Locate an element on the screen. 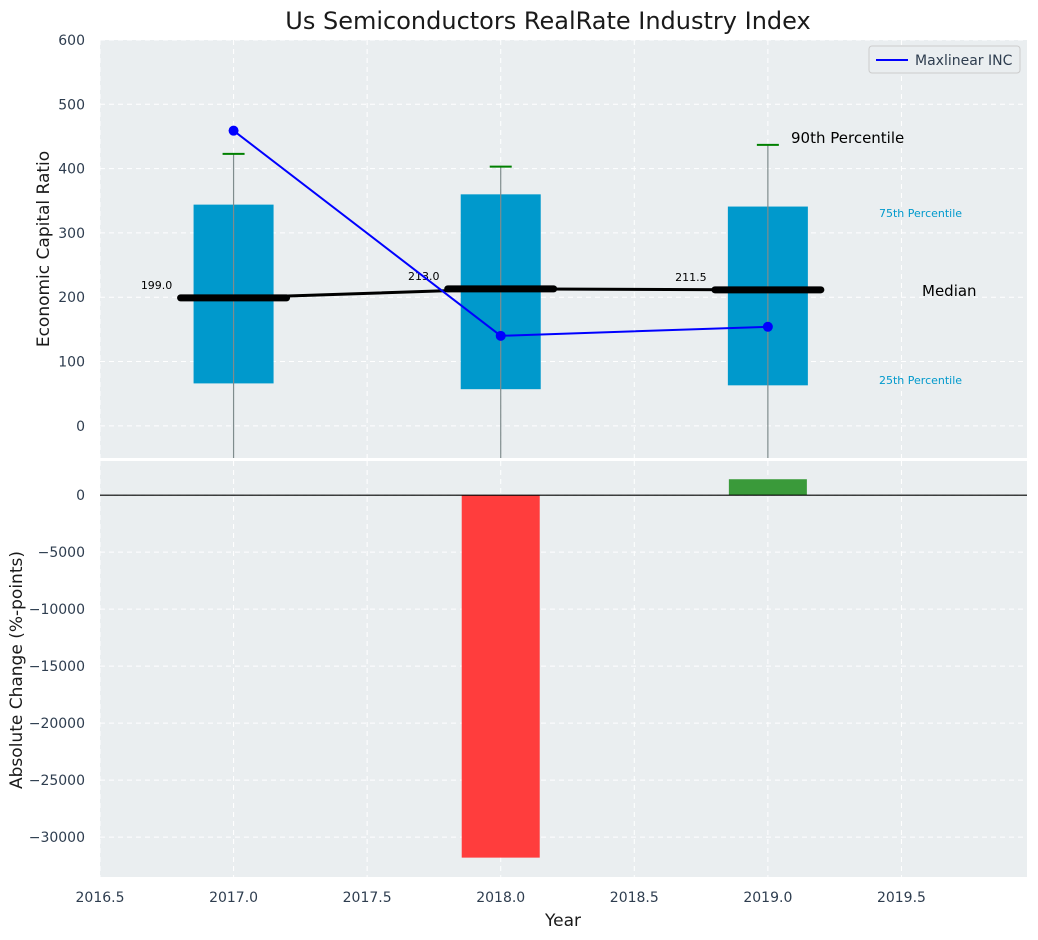  p75-annotation: 75th Percentile is located at coordinates (920, 213).